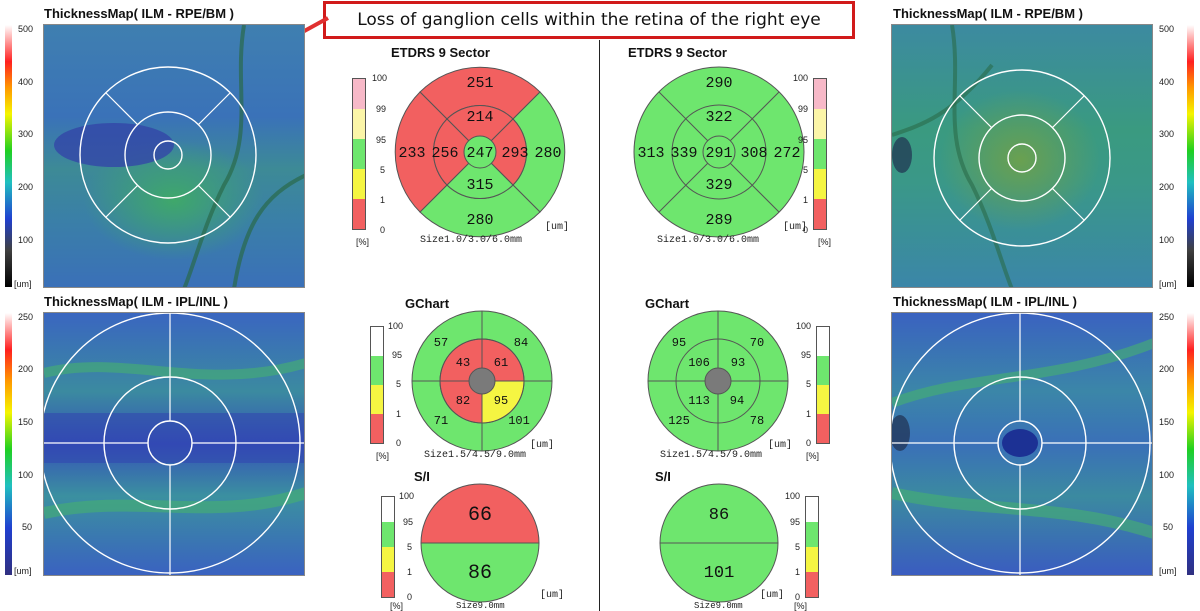 Image resolution: width=1200 pixels, height=611 pixels. I want to click on right-bottom-colorbar, so click(1190, 444).